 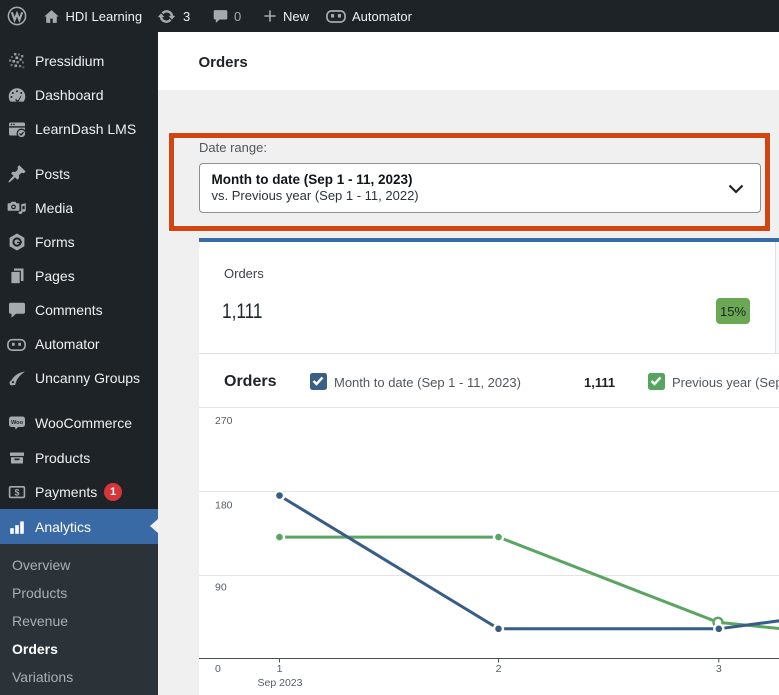 What do you see at coordinates (224, 505) in the screenshot?
I see `svg-text: 180` at bounding box center [224, 505].